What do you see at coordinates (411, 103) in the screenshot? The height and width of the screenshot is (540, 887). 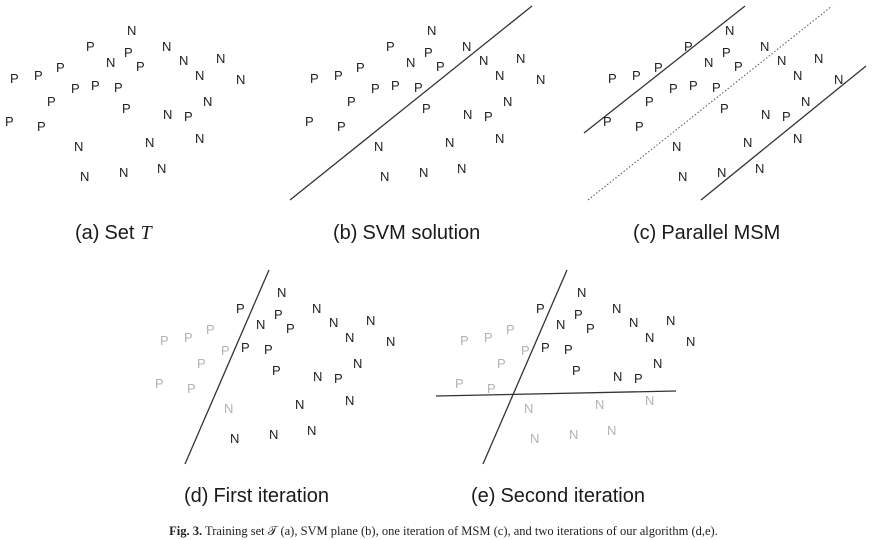 I see `svm-plane` at bounding box center [411, 103].